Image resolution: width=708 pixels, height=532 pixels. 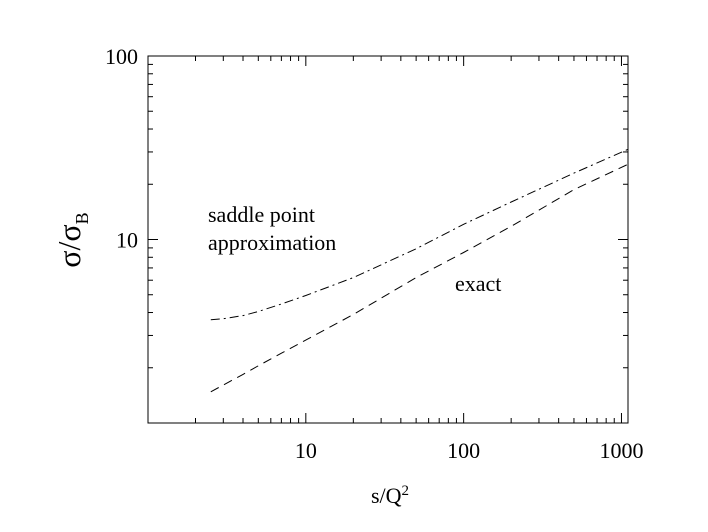 I want to click on x-tick-label: 10, so click(x=306, y=450).